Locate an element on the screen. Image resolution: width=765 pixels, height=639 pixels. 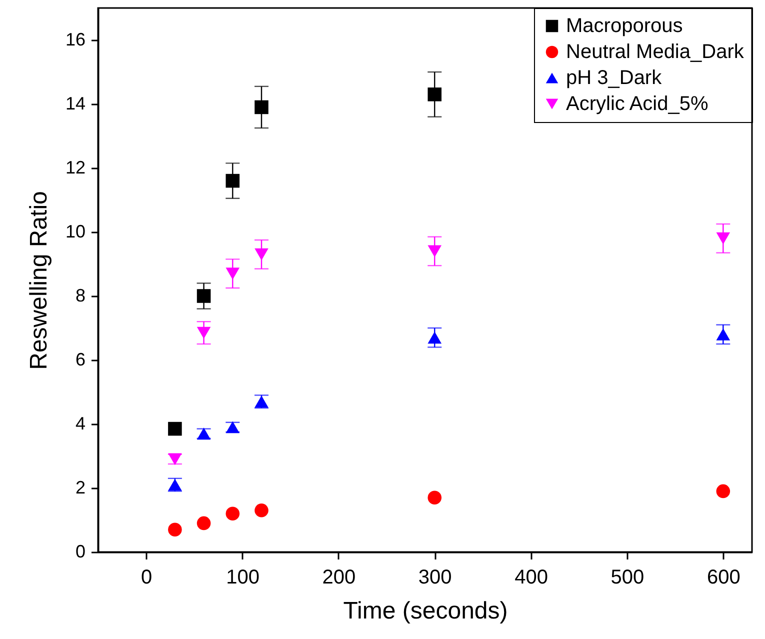
legend-label: Neutral Media_Dark is located at coordinates (655, 52).